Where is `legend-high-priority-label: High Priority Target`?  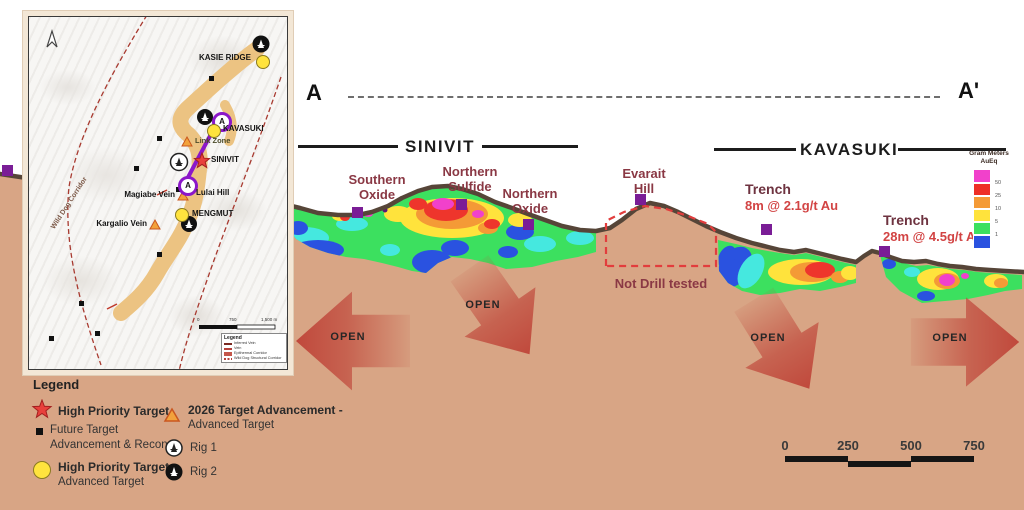
legend-high-priority-label: High Priority Target is located at coordinates (114, 411).